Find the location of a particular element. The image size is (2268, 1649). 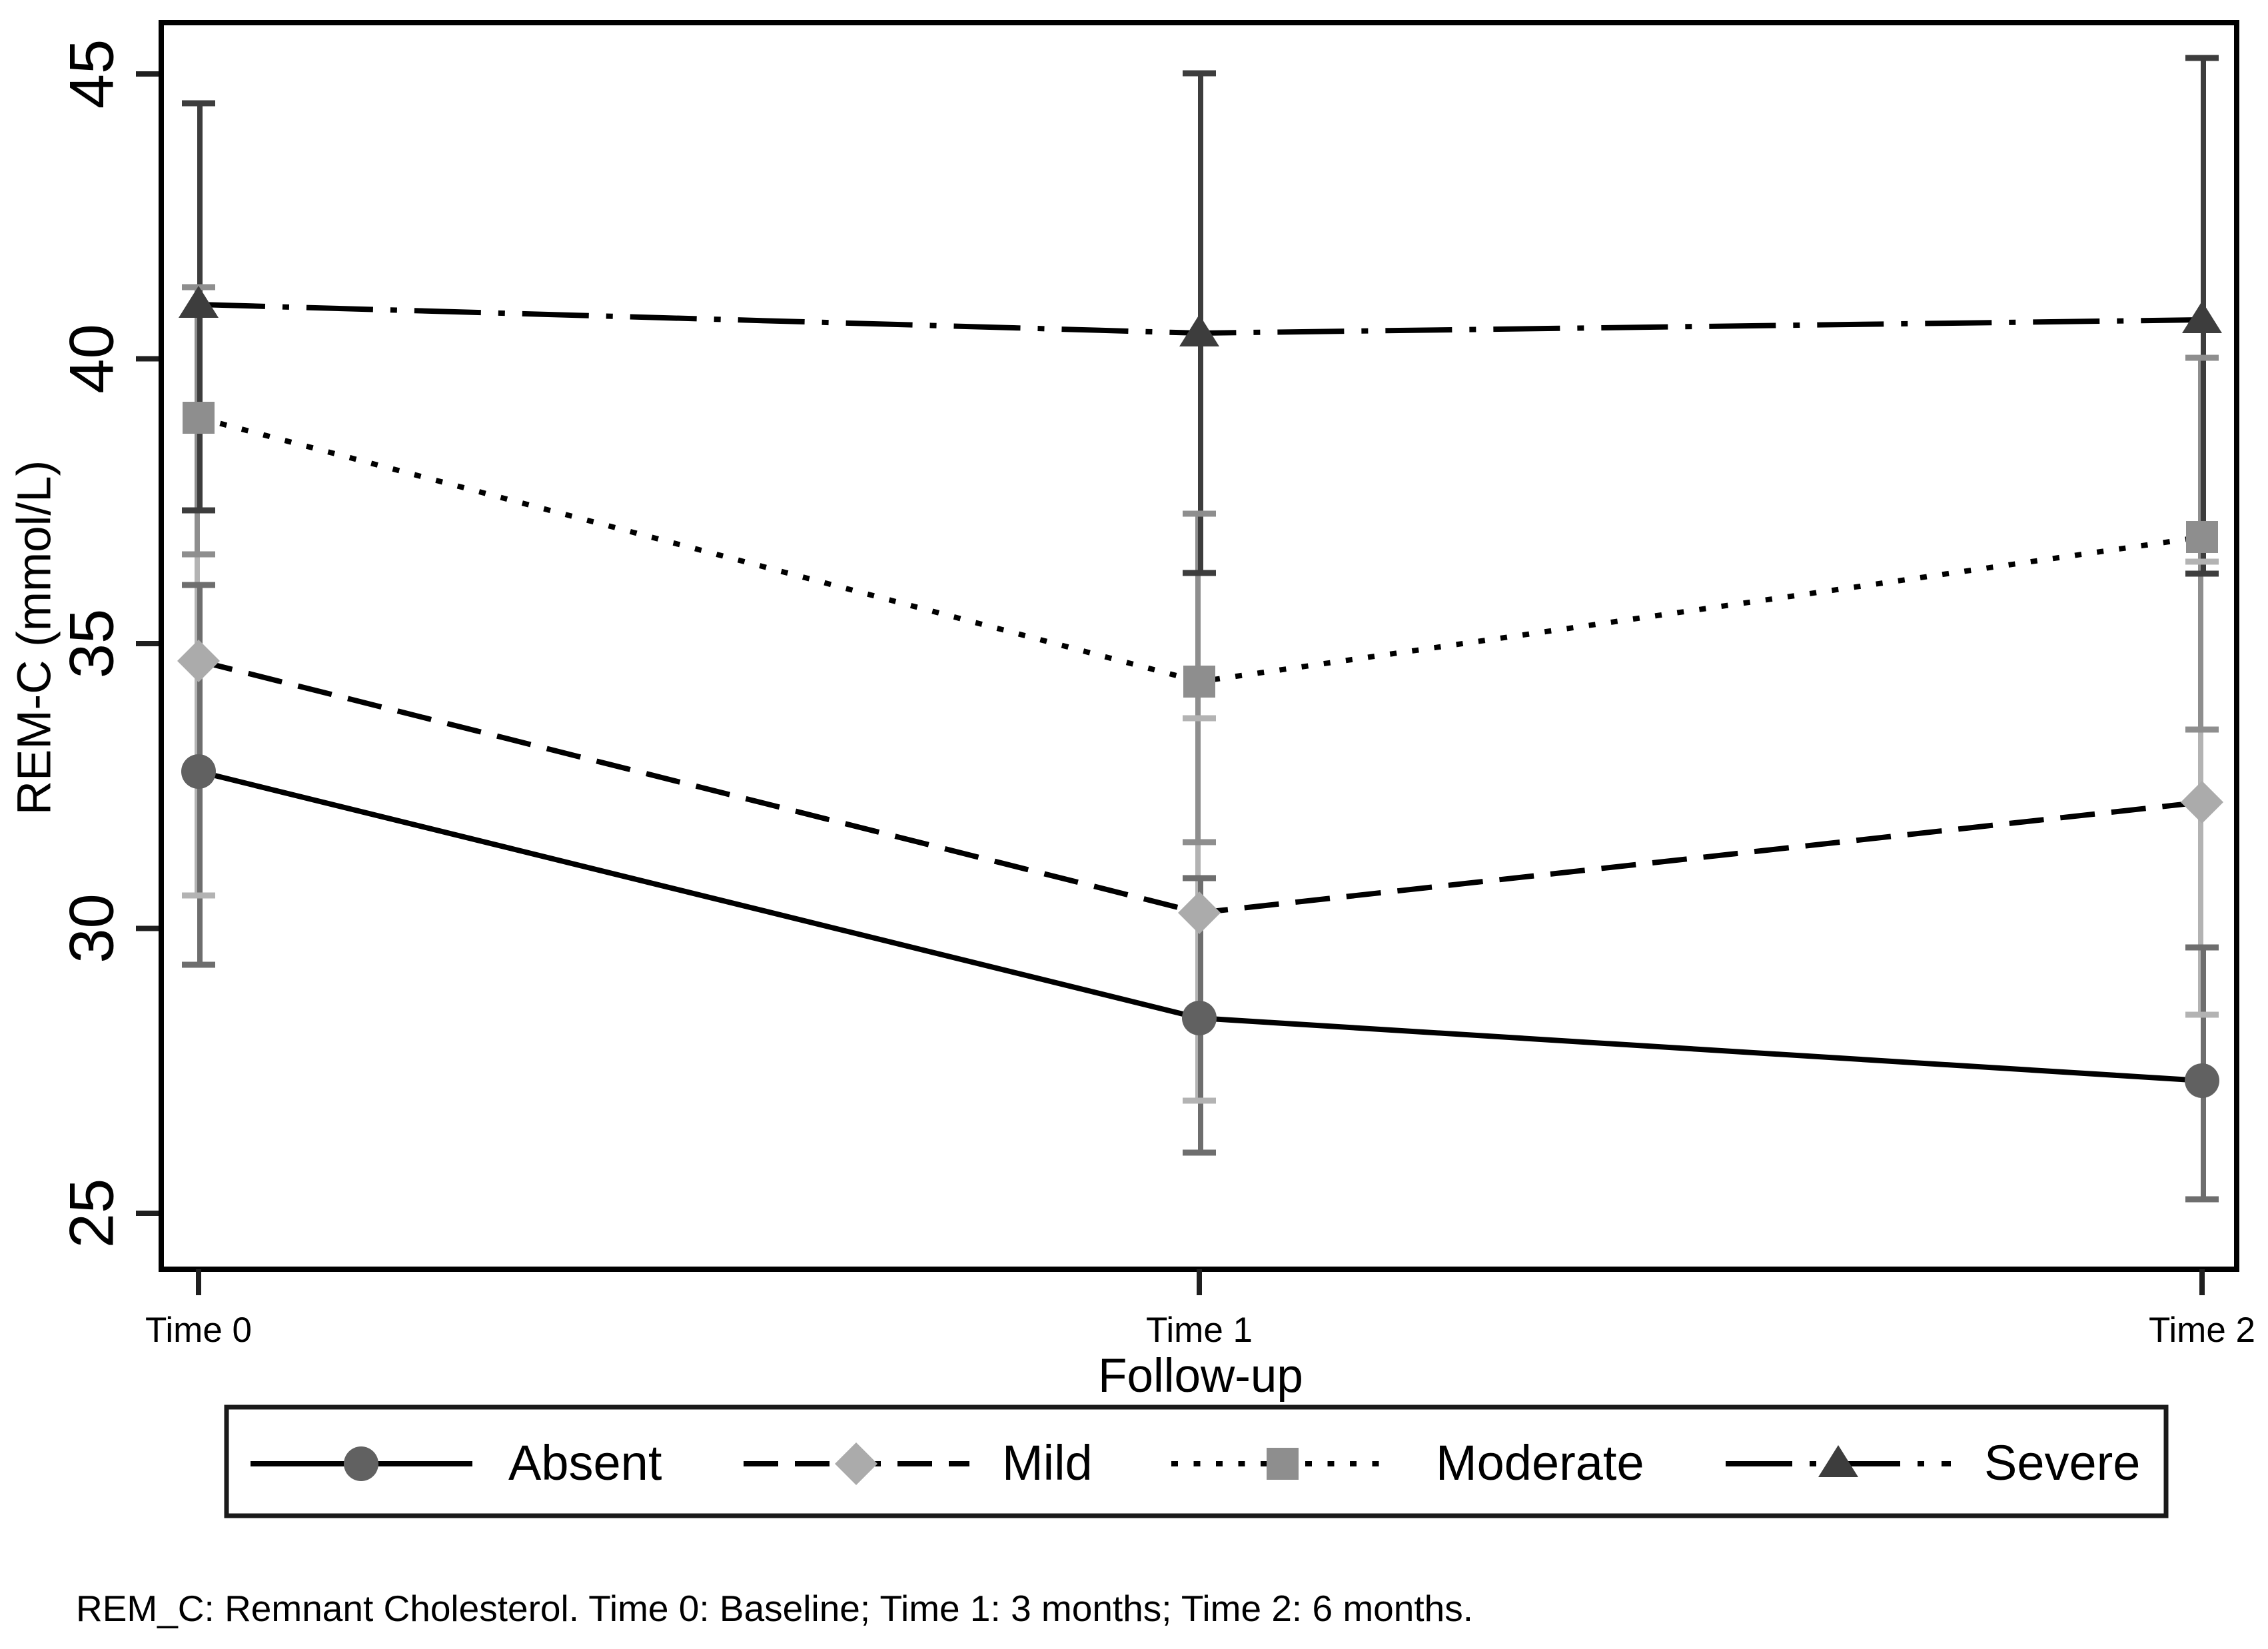

svg-text: 45 is located at coordinates (92, 74).